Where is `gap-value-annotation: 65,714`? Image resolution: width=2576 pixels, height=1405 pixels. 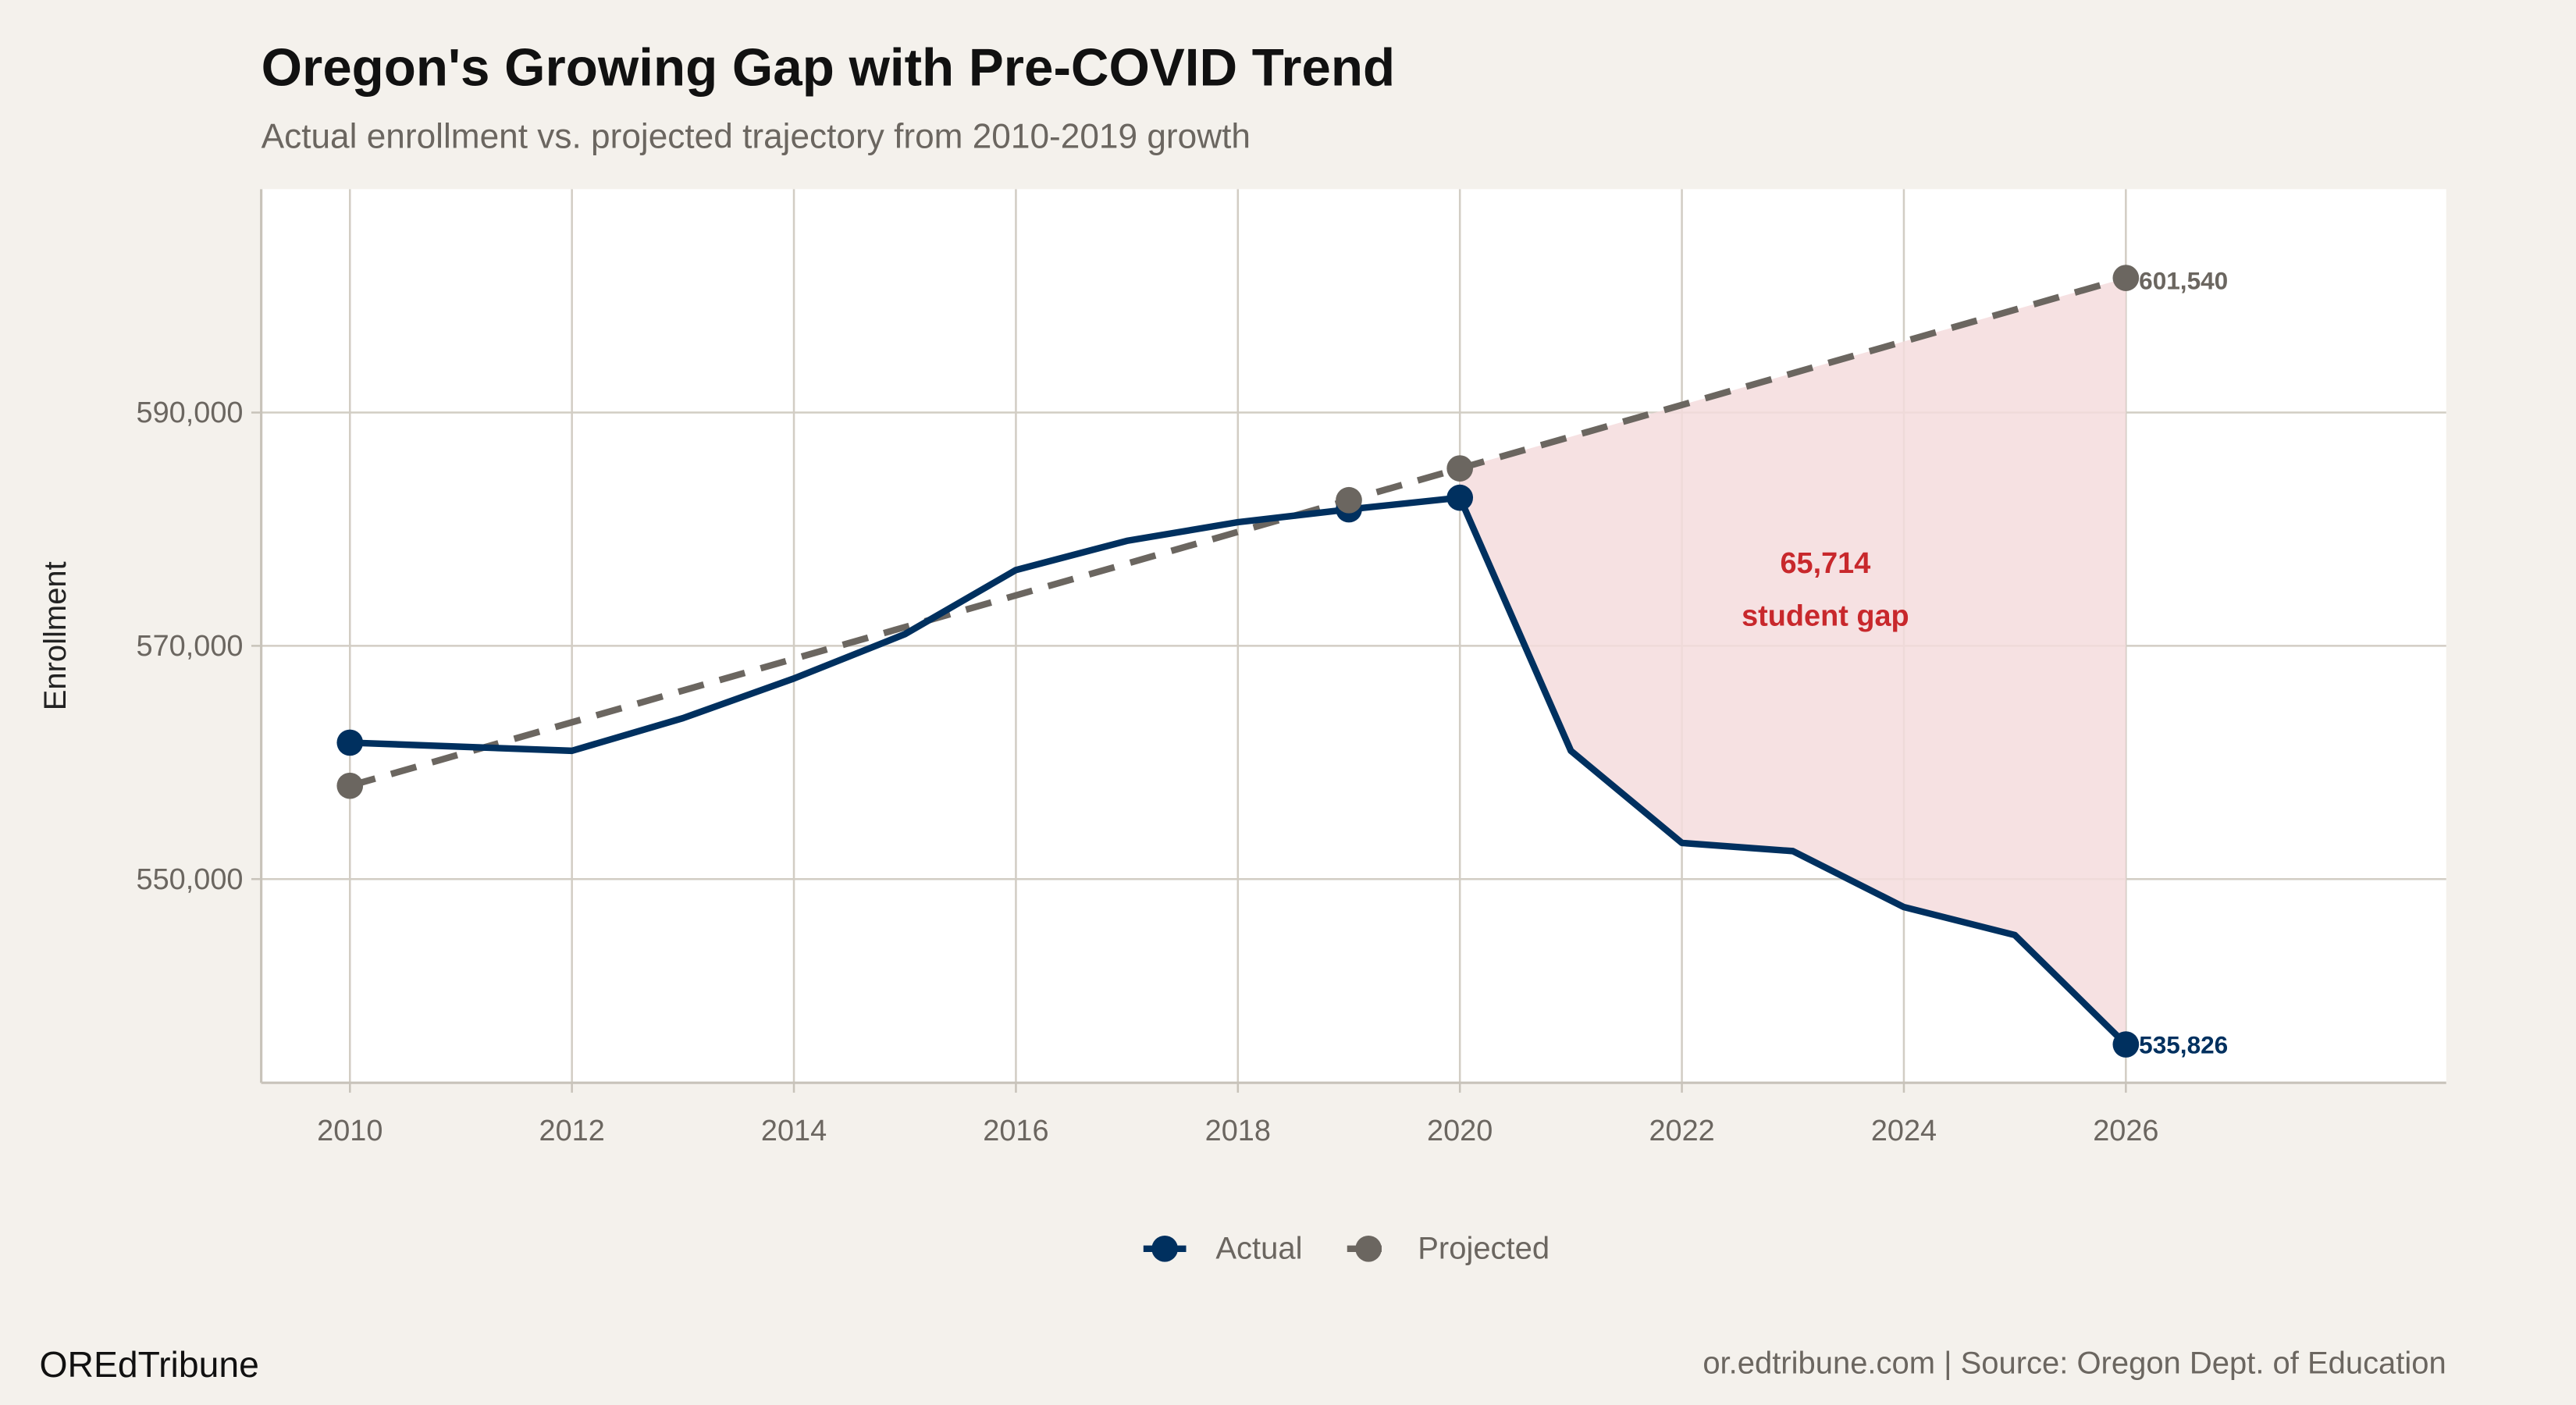 gap-value-annotation: 65,714 is located at coordinates (1825, 564).